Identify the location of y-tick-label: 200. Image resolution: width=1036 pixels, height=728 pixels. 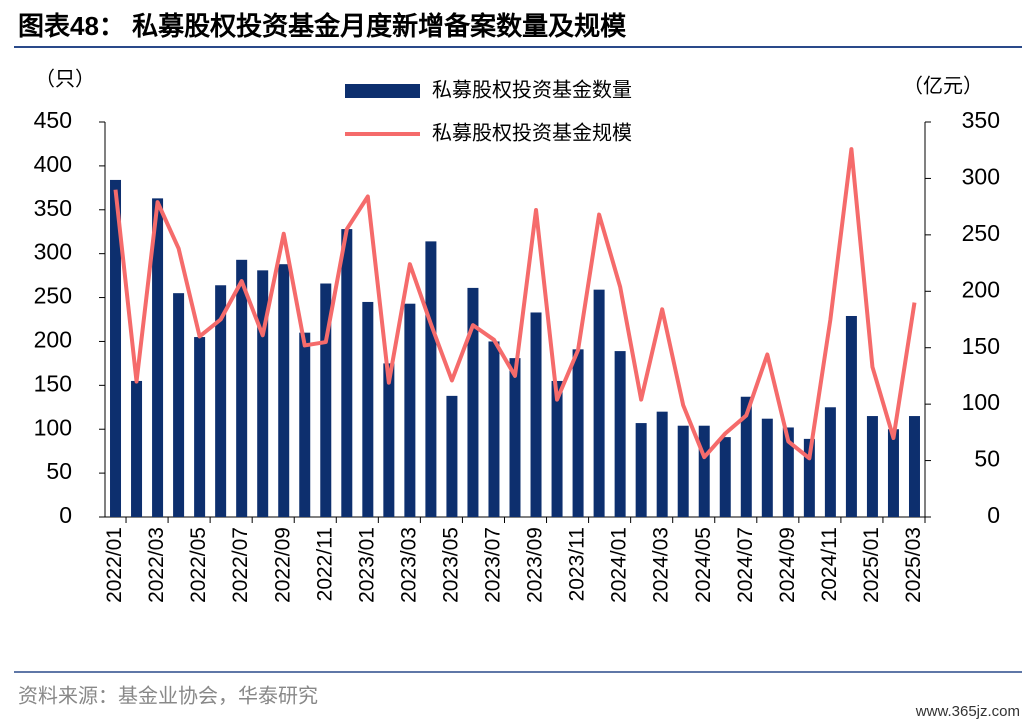
(53, 340).